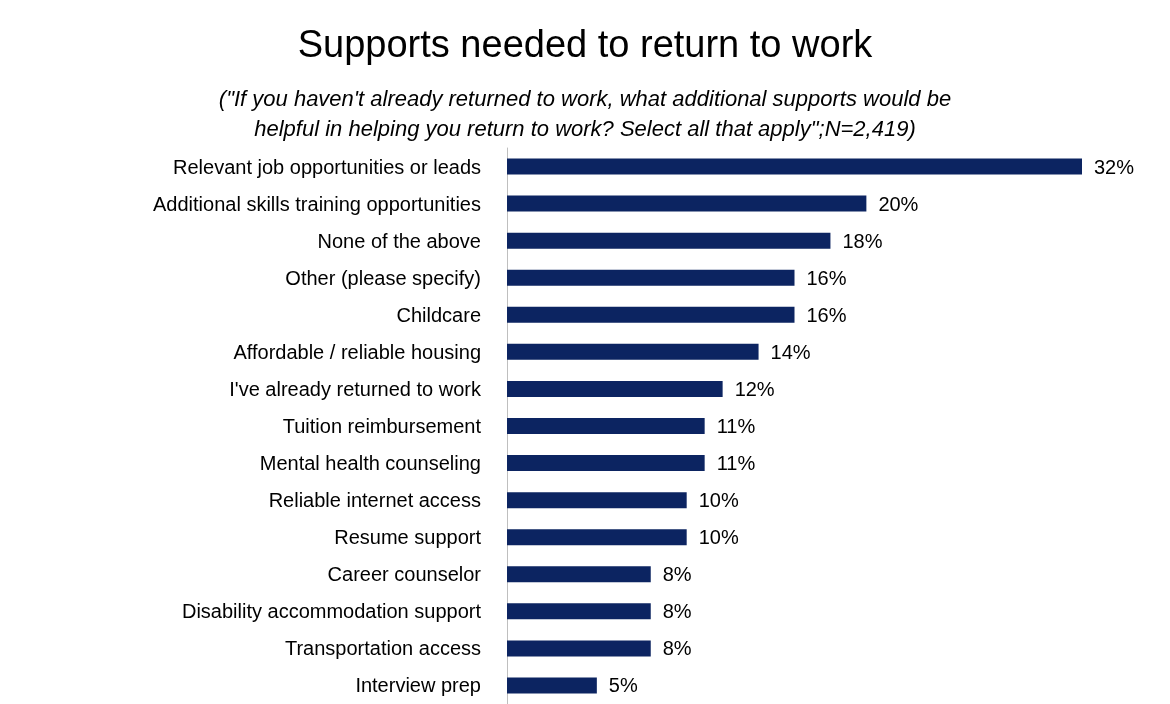  I want to click on y-tick-label: Other (please specify), so click(383, 277).